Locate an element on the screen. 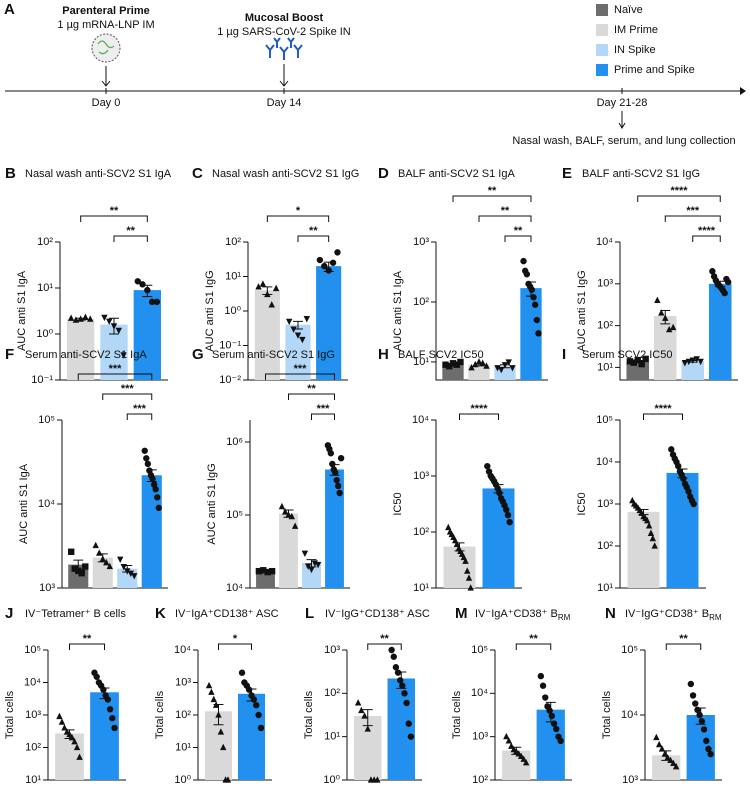 The width and height of the screenshot is (750, 790). y-tick-label: 10⁰ is located at coordinates (232, 311).